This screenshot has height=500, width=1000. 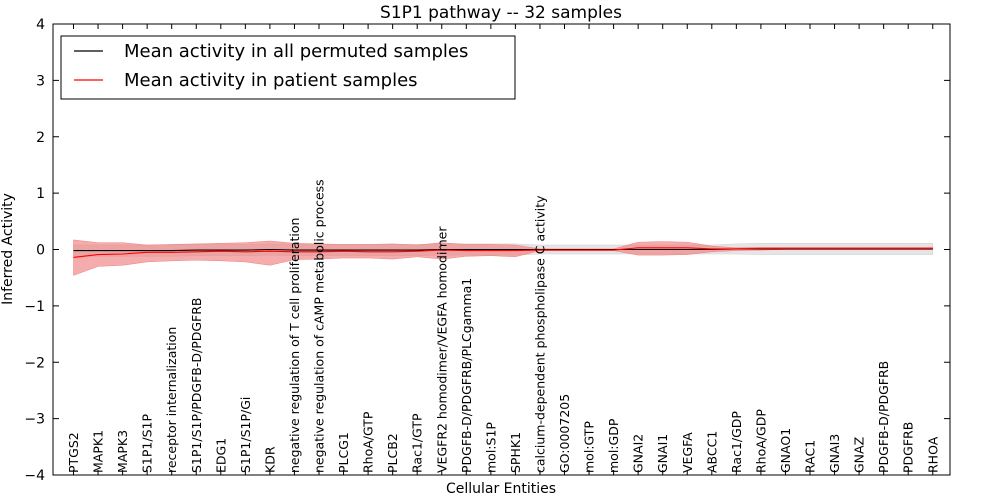 I want to click on x-tick-label: mol:S1P, so click(x=490, y=447).